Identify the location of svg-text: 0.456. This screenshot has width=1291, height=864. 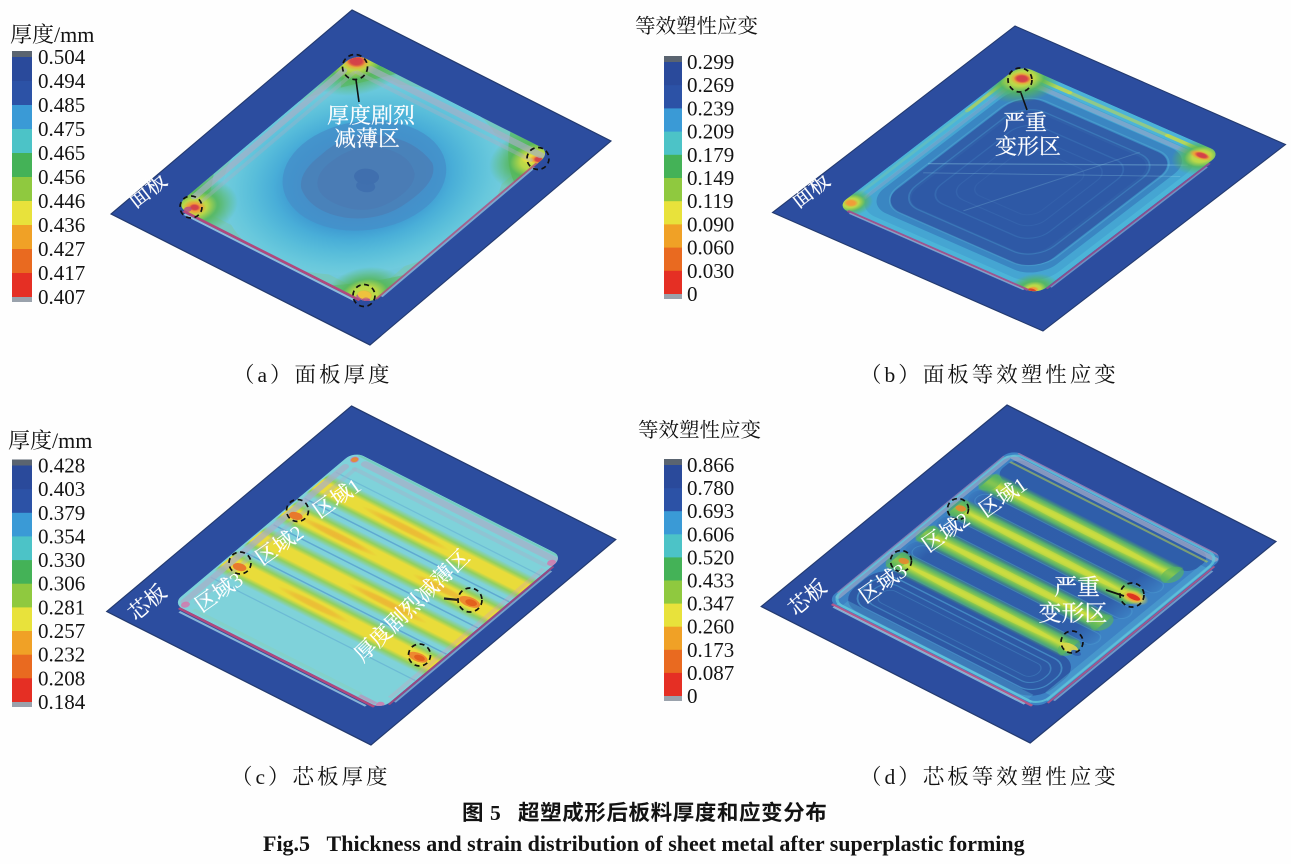
(61, 177).